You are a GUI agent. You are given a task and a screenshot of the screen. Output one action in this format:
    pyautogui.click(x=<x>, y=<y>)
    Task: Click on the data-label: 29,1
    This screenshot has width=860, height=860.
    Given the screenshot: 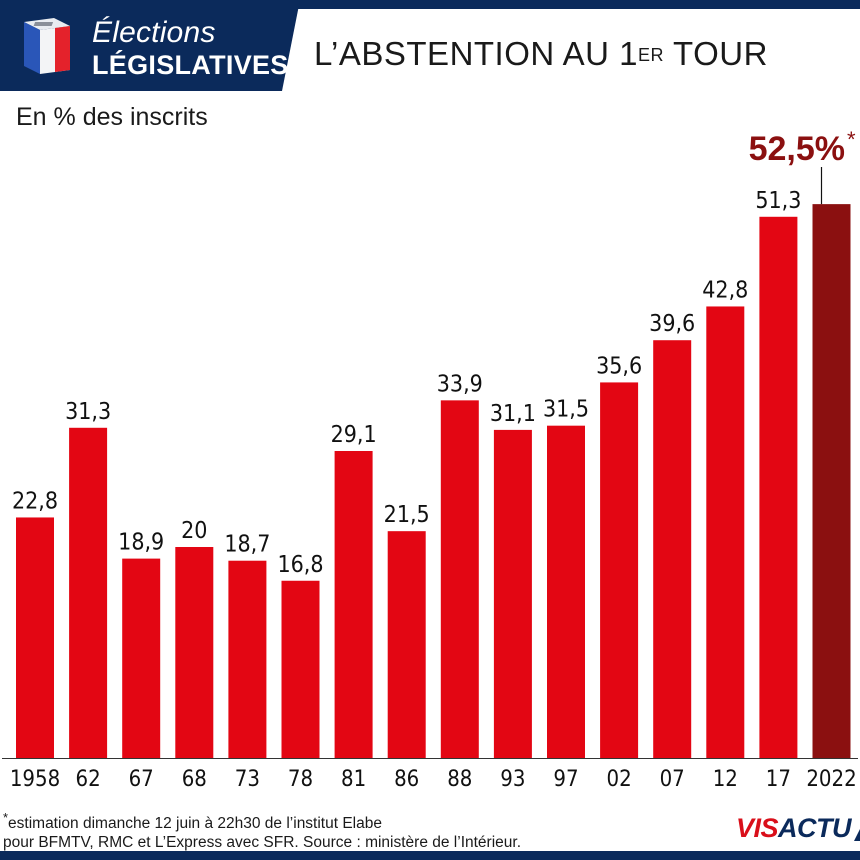 What is the action you would take?
    pyautogui.click(x=354, y=435)
    